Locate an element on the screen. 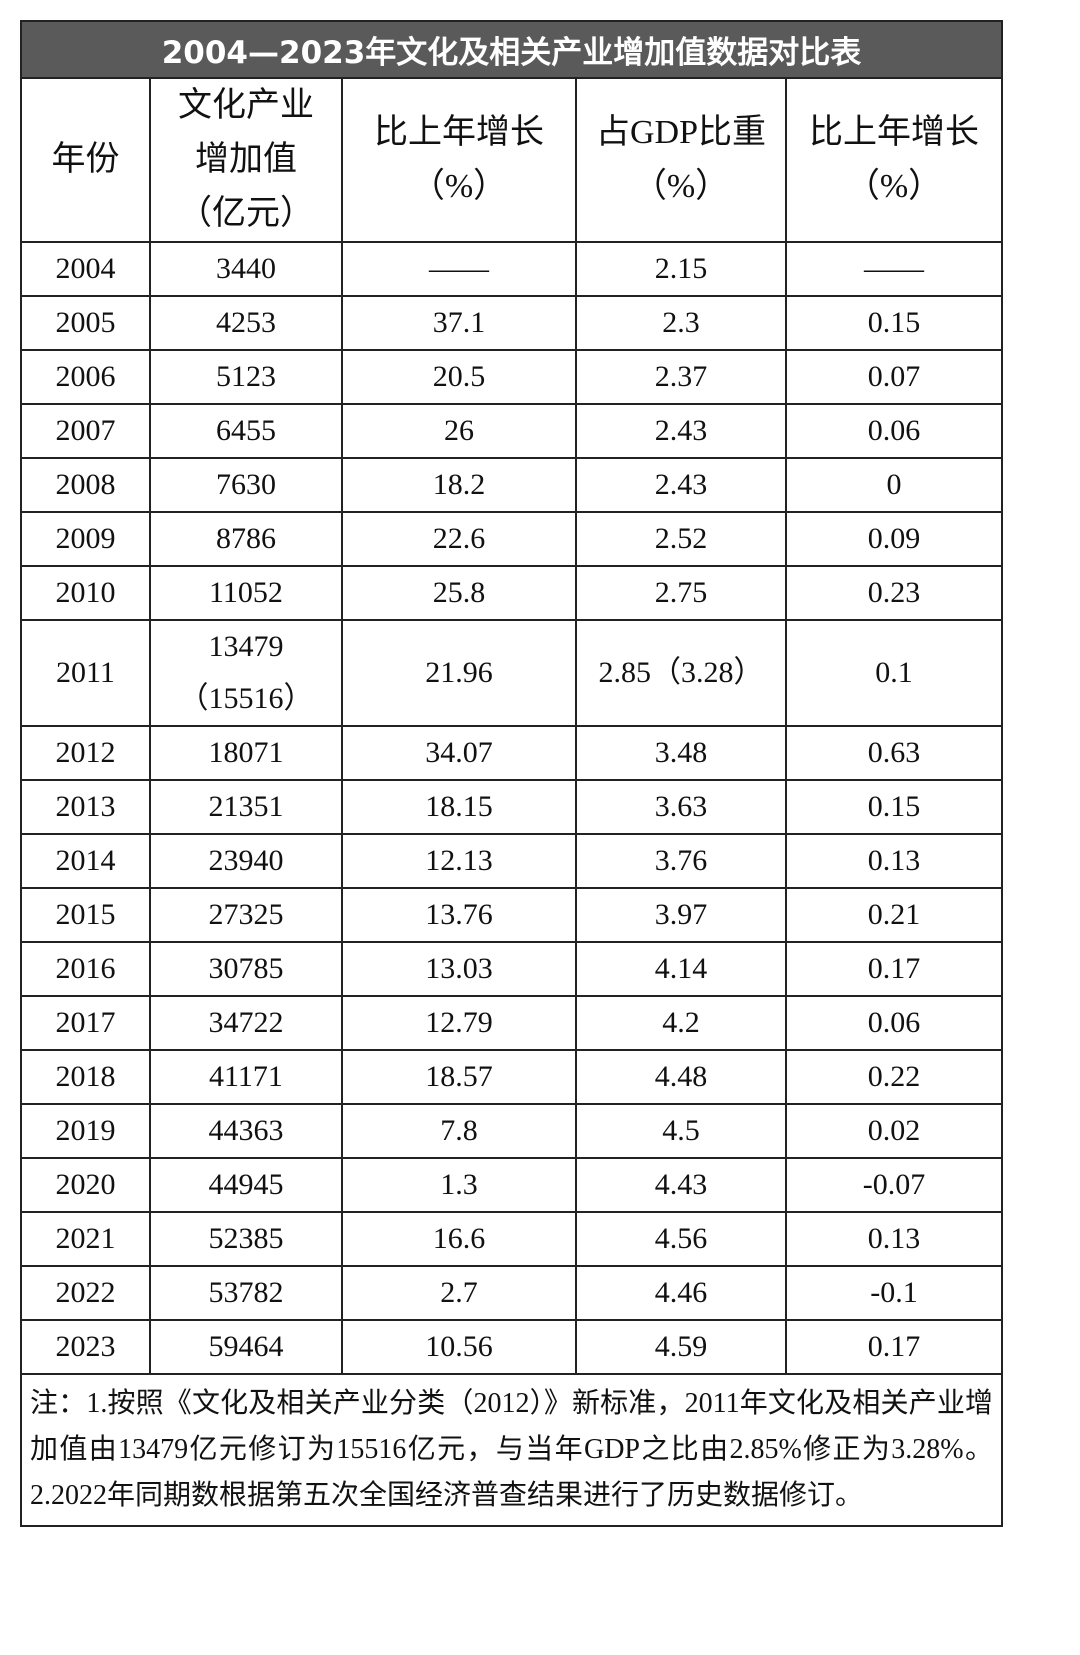 This screenshot has width=1080, height=1655. table-row: 2011 13479 （15516） 21.96 2.85（3.28） 0.1 is located at coordinates (511, 673).